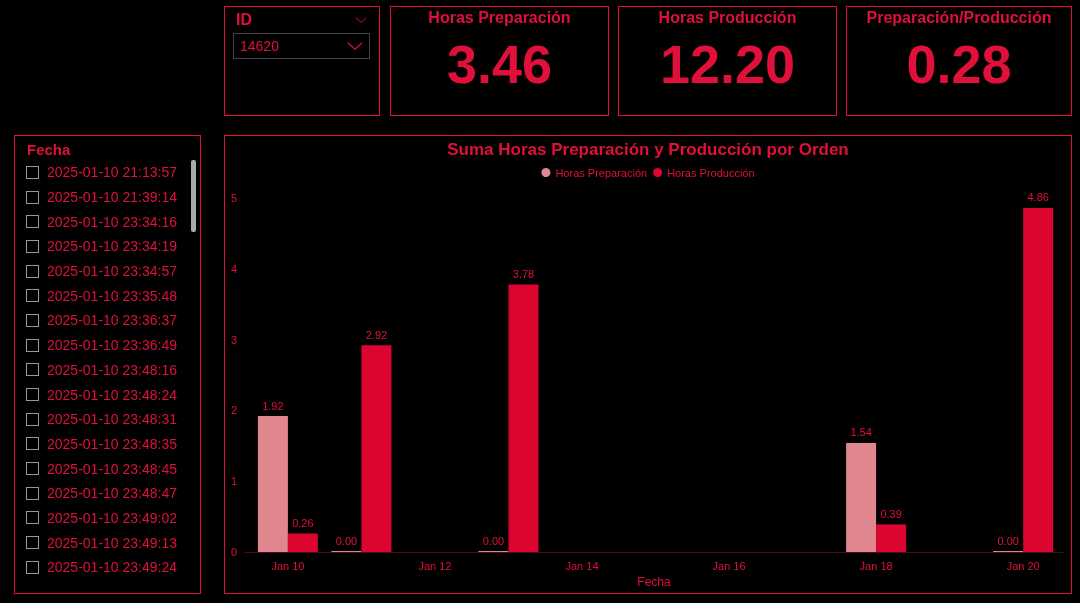  I want to click on text: 2025-01-10 23:48:35, so click(112, 444).